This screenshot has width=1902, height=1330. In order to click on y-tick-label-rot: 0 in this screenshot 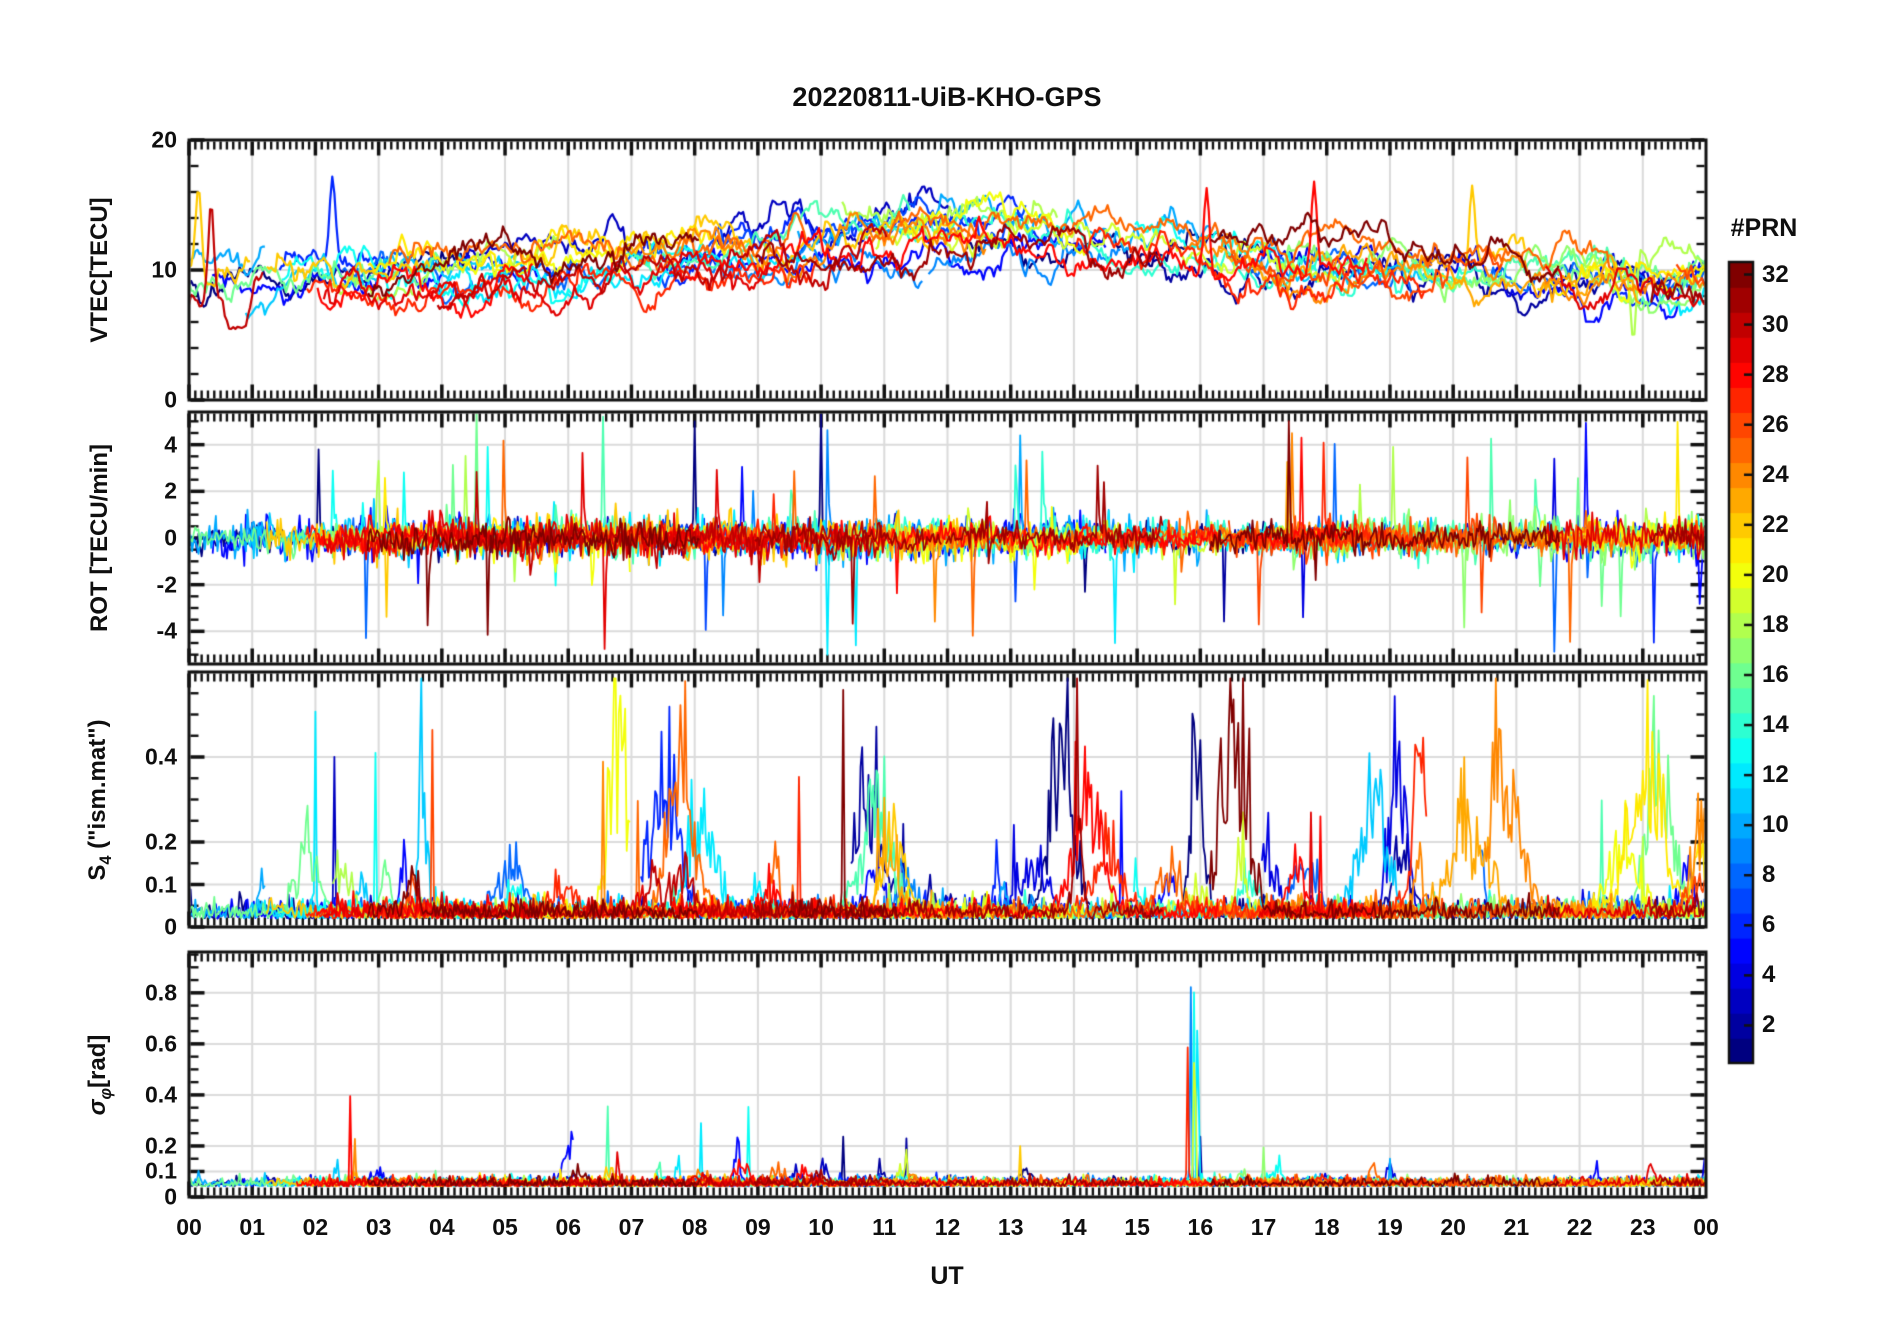, I will do `click(170, 537)`.